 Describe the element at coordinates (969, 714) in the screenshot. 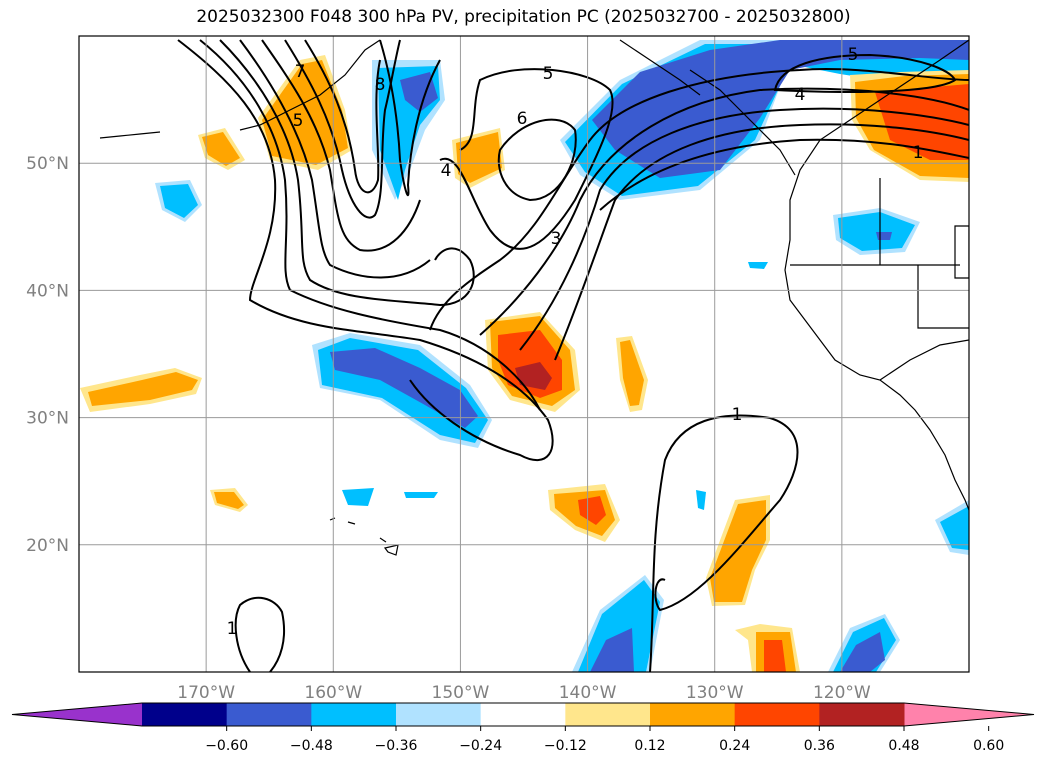

I see `colorbar-extend-max` at that location.